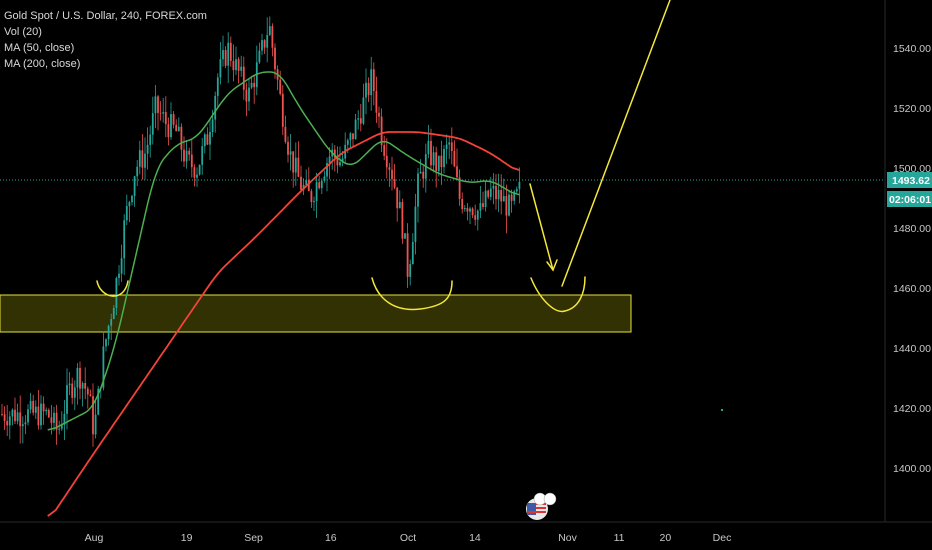 This screenshot has height=550, width=932. I want to click on x-tick-label: 14, so click(475, 538).